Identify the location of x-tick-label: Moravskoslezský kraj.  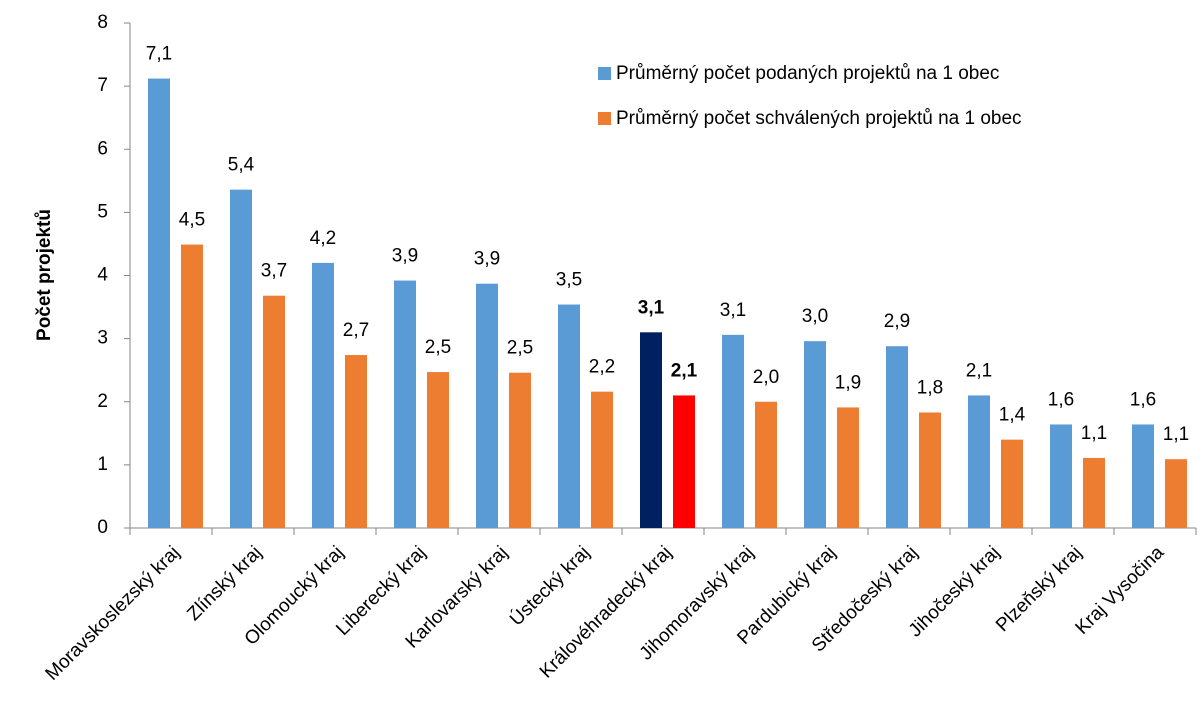
(113, 613).